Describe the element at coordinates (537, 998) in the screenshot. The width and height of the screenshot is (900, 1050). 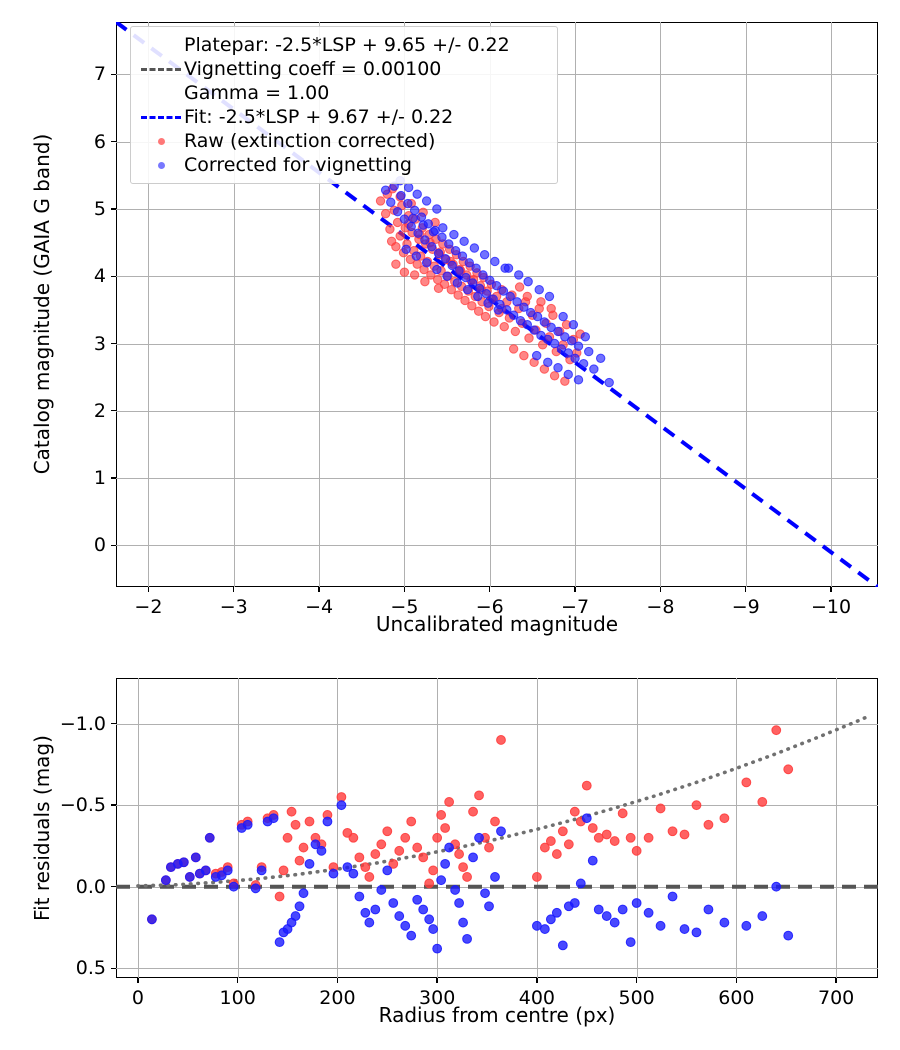
I see `x-tick-label: 400` at that location.